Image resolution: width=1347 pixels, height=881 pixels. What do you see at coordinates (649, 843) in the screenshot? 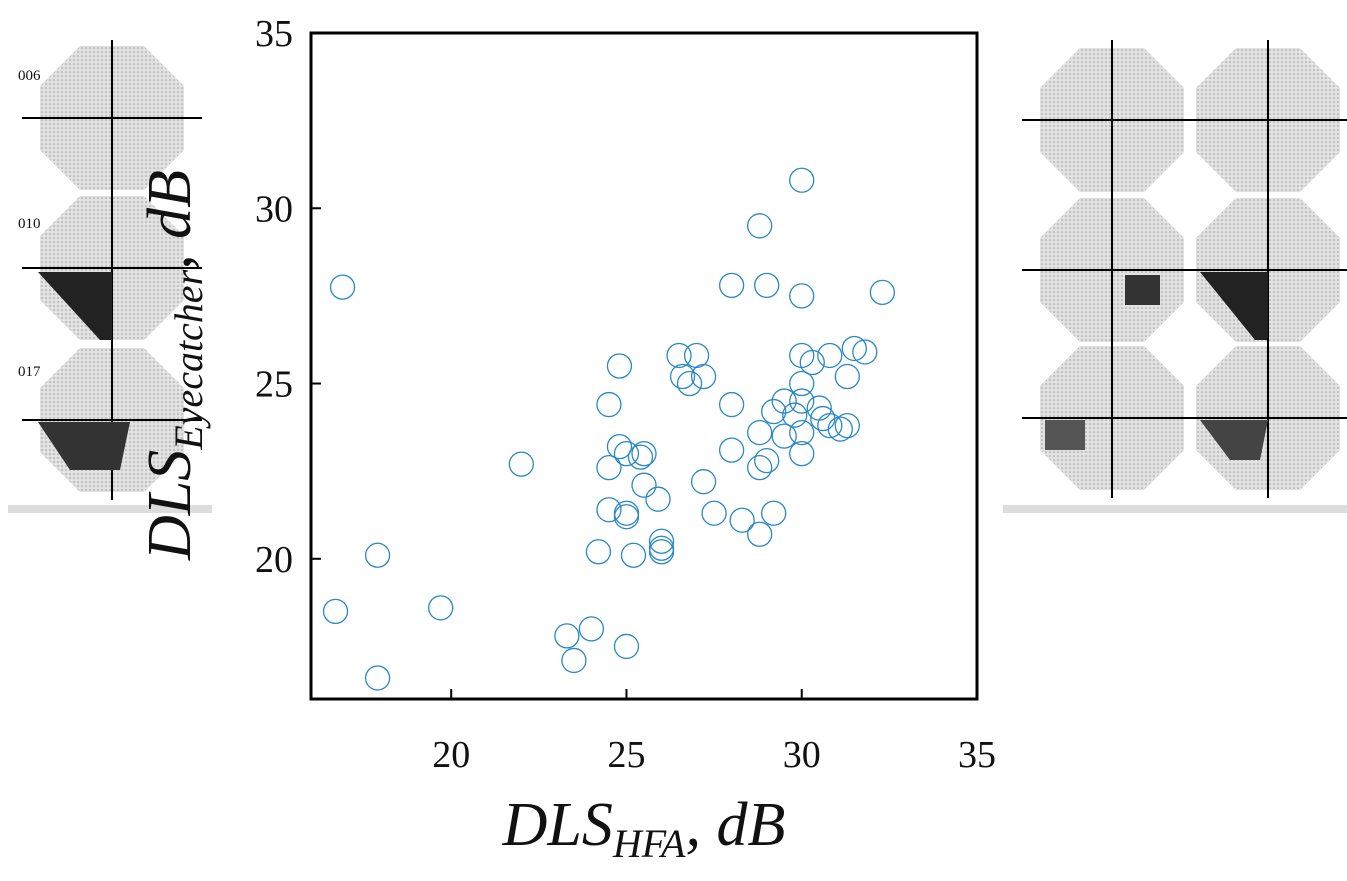
I see `x-label-sub: HFA` at bounding box center [649, 843].